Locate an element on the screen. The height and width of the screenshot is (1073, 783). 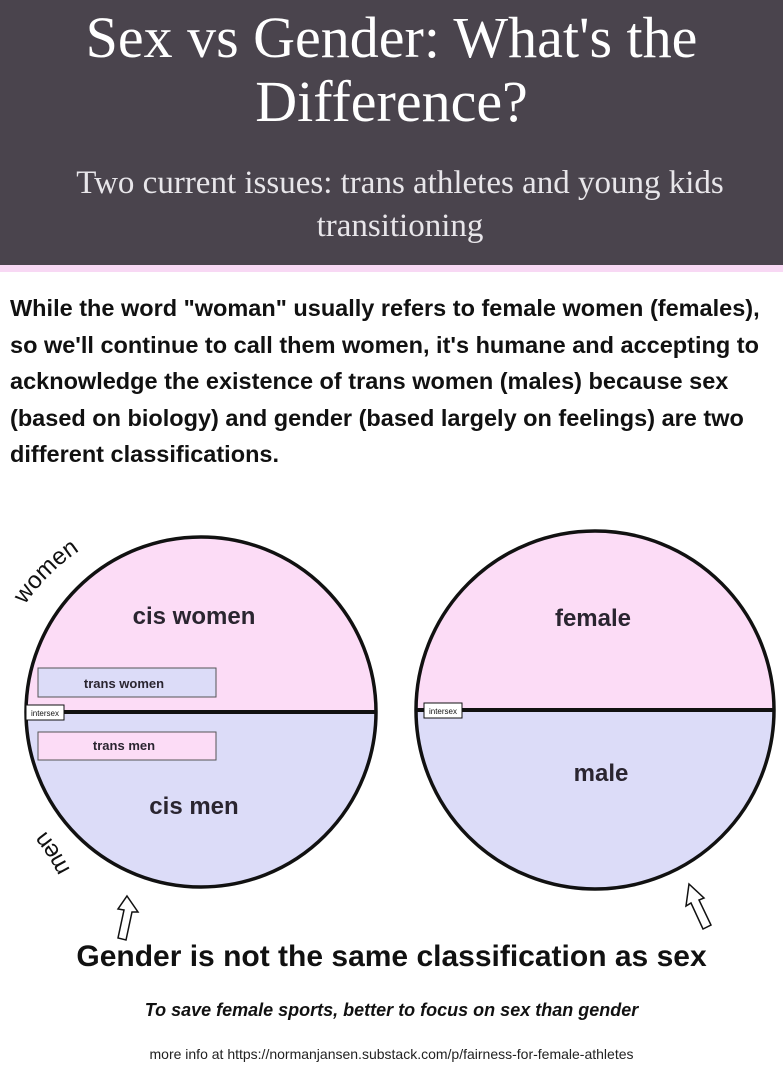
trans-men-label: trans men is located at coordinates (124, 745).